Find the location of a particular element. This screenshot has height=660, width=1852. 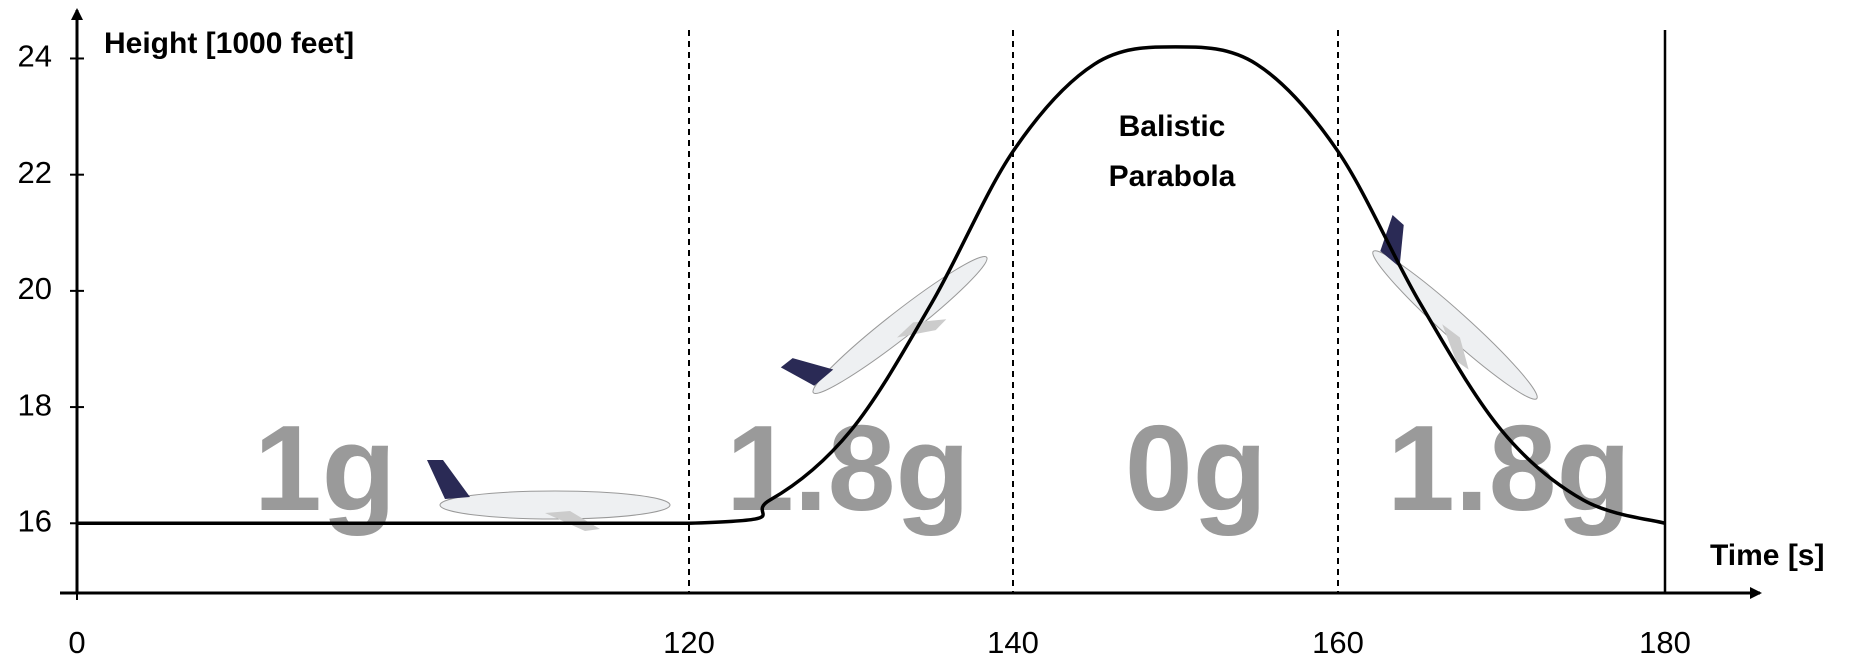

x-tick-label: 0 is located at coordinates (76, 642).